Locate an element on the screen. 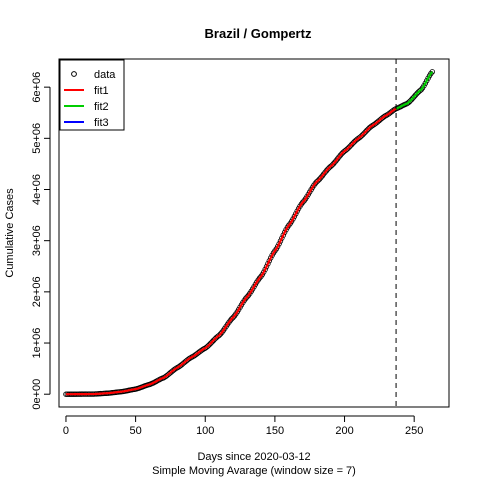 This screenshot has width=480, height=480. x-tick-label: 100 is located at coordinates (205, 431).